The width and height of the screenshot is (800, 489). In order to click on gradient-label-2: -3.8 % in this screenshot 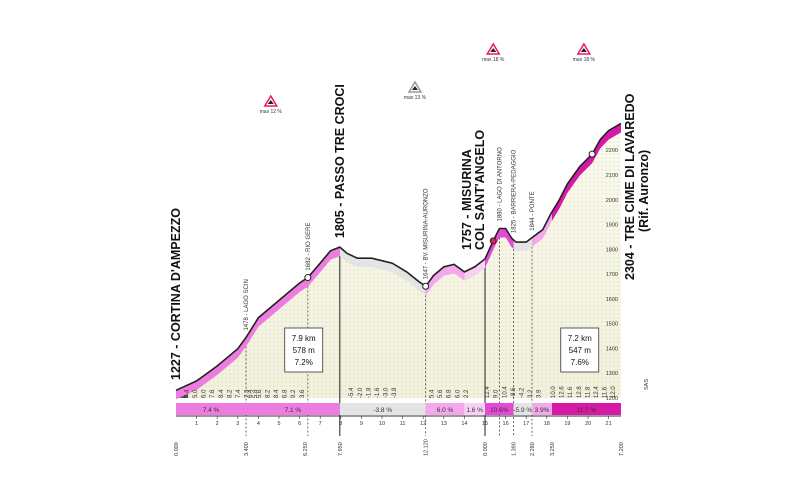, I will do `click(382, 410)`.